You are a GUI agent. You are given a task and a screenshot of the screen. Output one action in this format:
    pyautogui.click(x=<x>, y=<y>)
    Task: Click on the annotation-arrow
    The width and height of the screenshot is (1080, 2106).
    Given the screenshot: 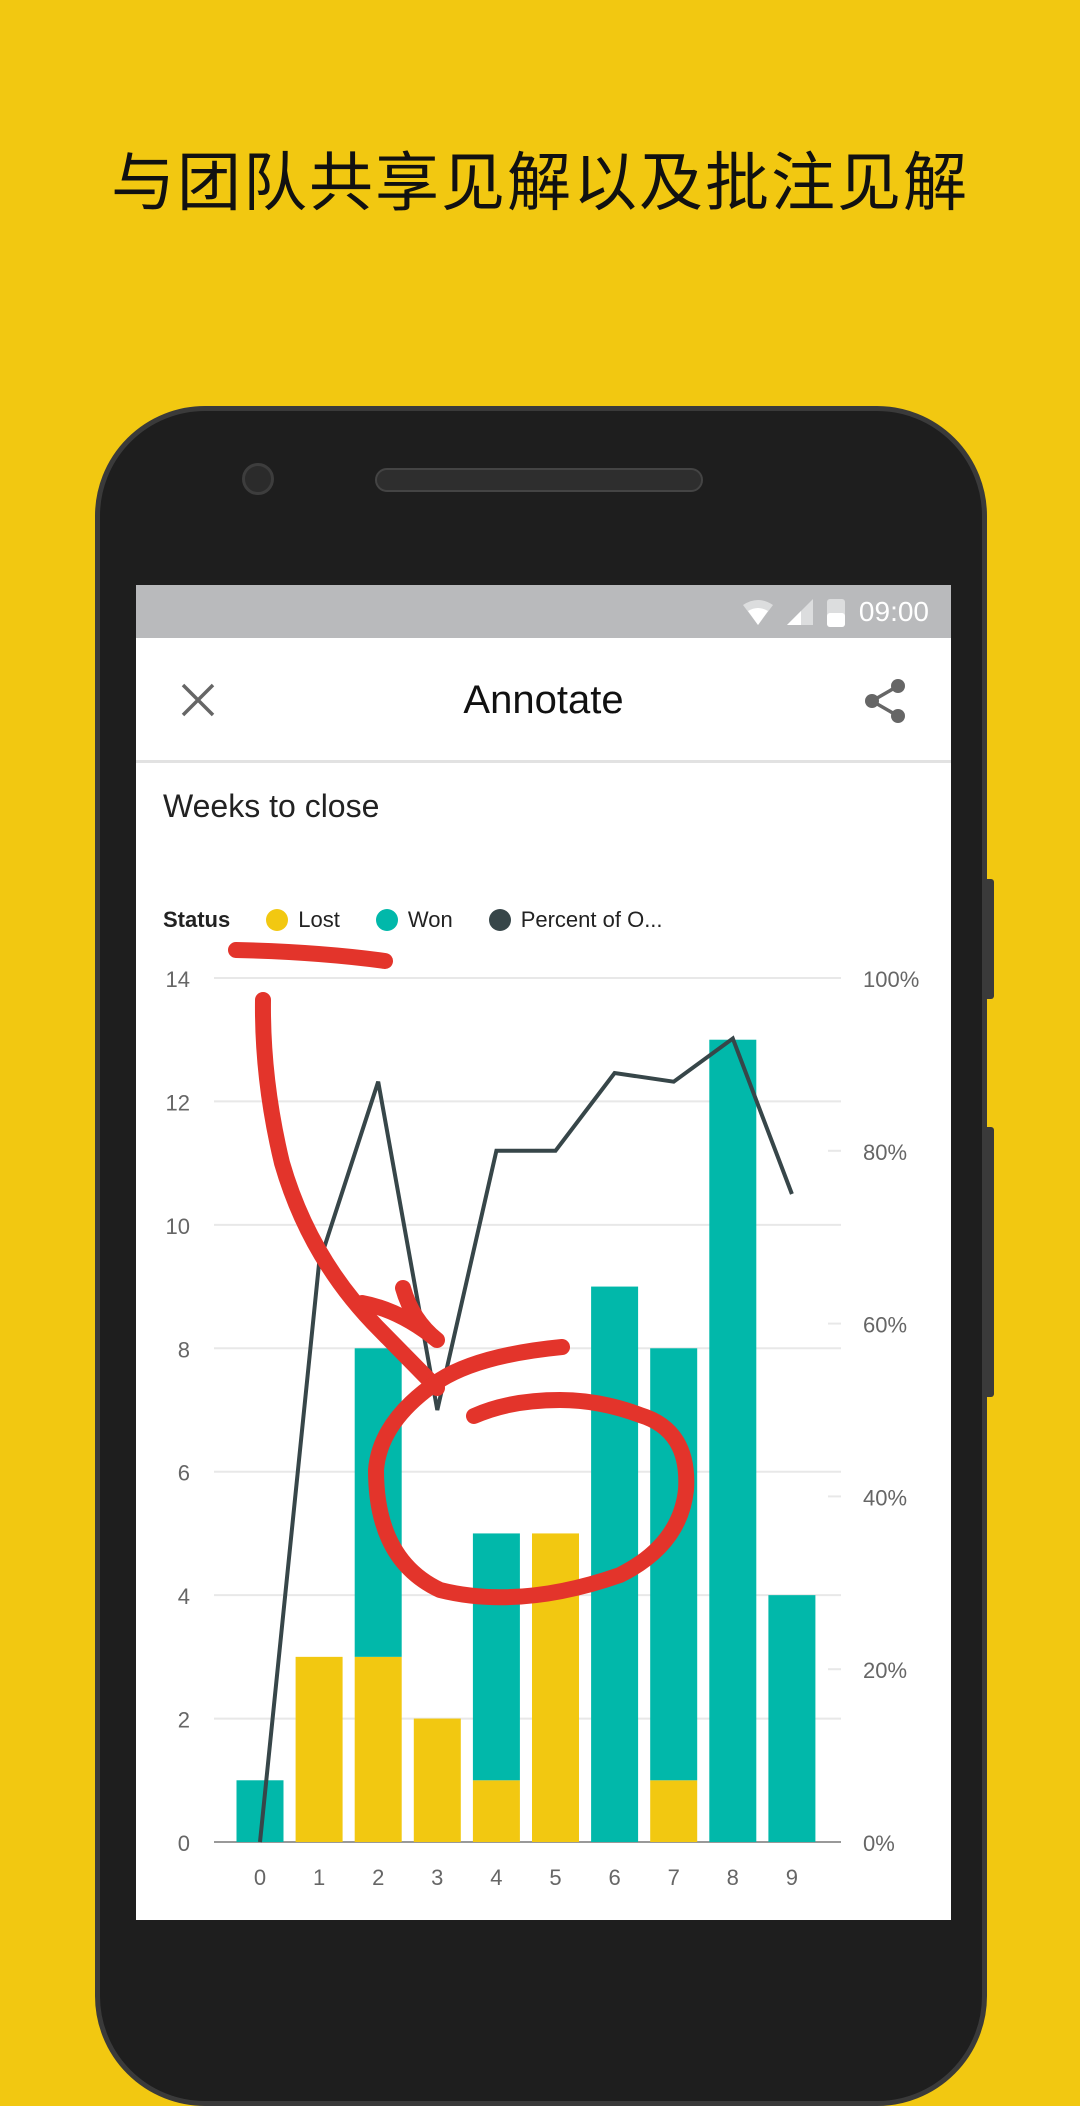 What is the action you would take?
    pyautogui.click(x=349, y=1194)
    